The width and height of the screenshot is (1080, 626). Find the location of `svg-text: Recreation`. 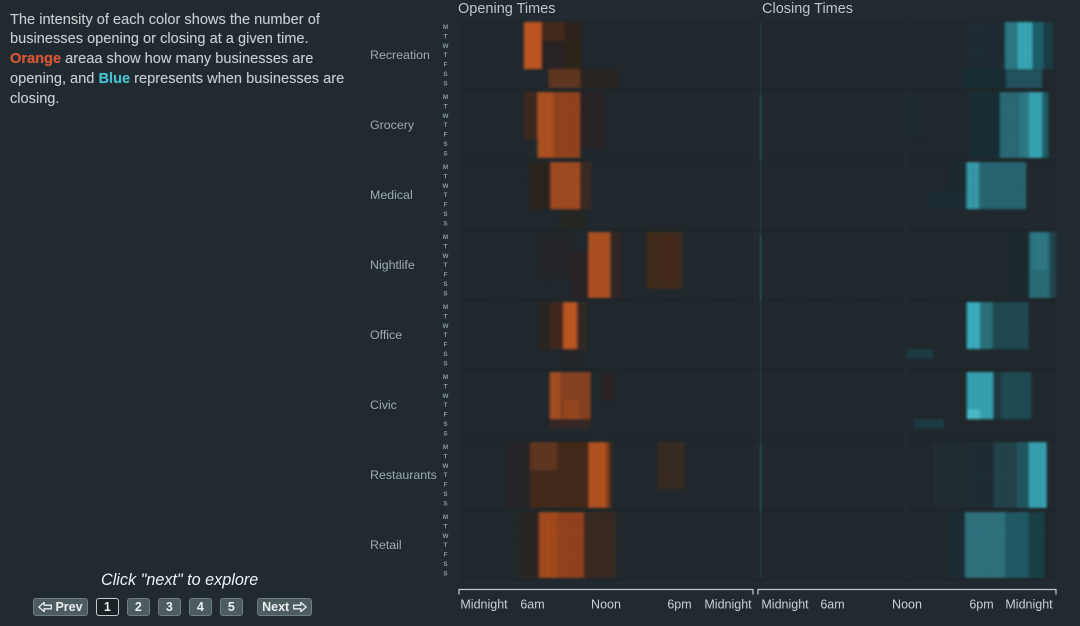

svg-text: Recreation is located at coordinates (400, 55).